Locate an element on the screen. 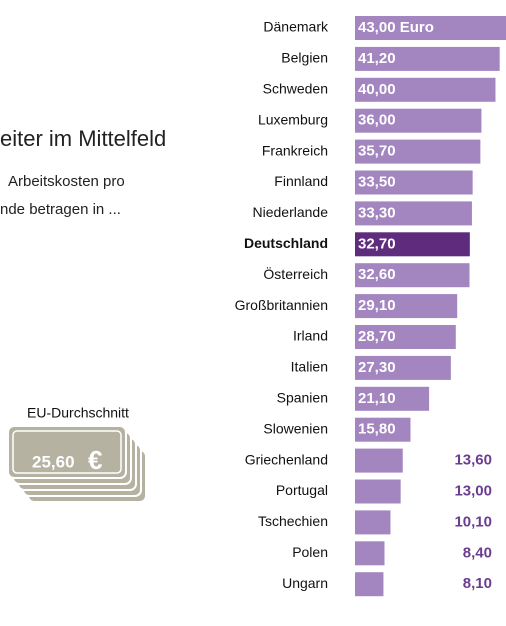 This screenshot has height=626, width=506. category-label: Dänemark is located at coordinates (296, 27).